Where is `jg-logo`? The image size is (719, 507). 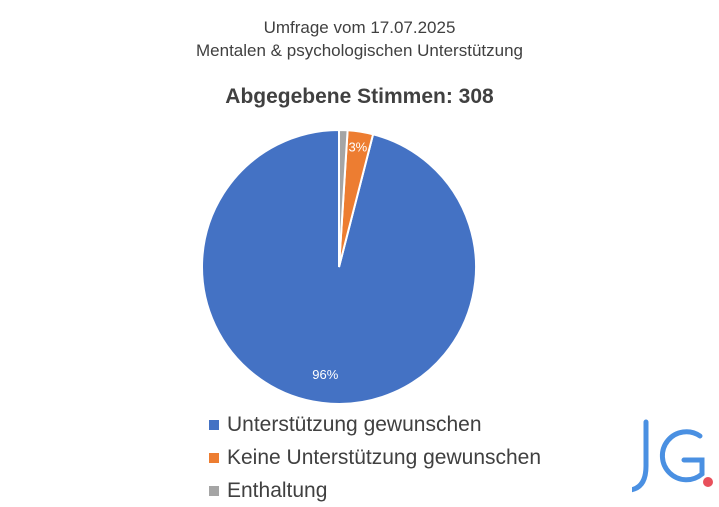 jg-logo is located at coordinates (672, 456).